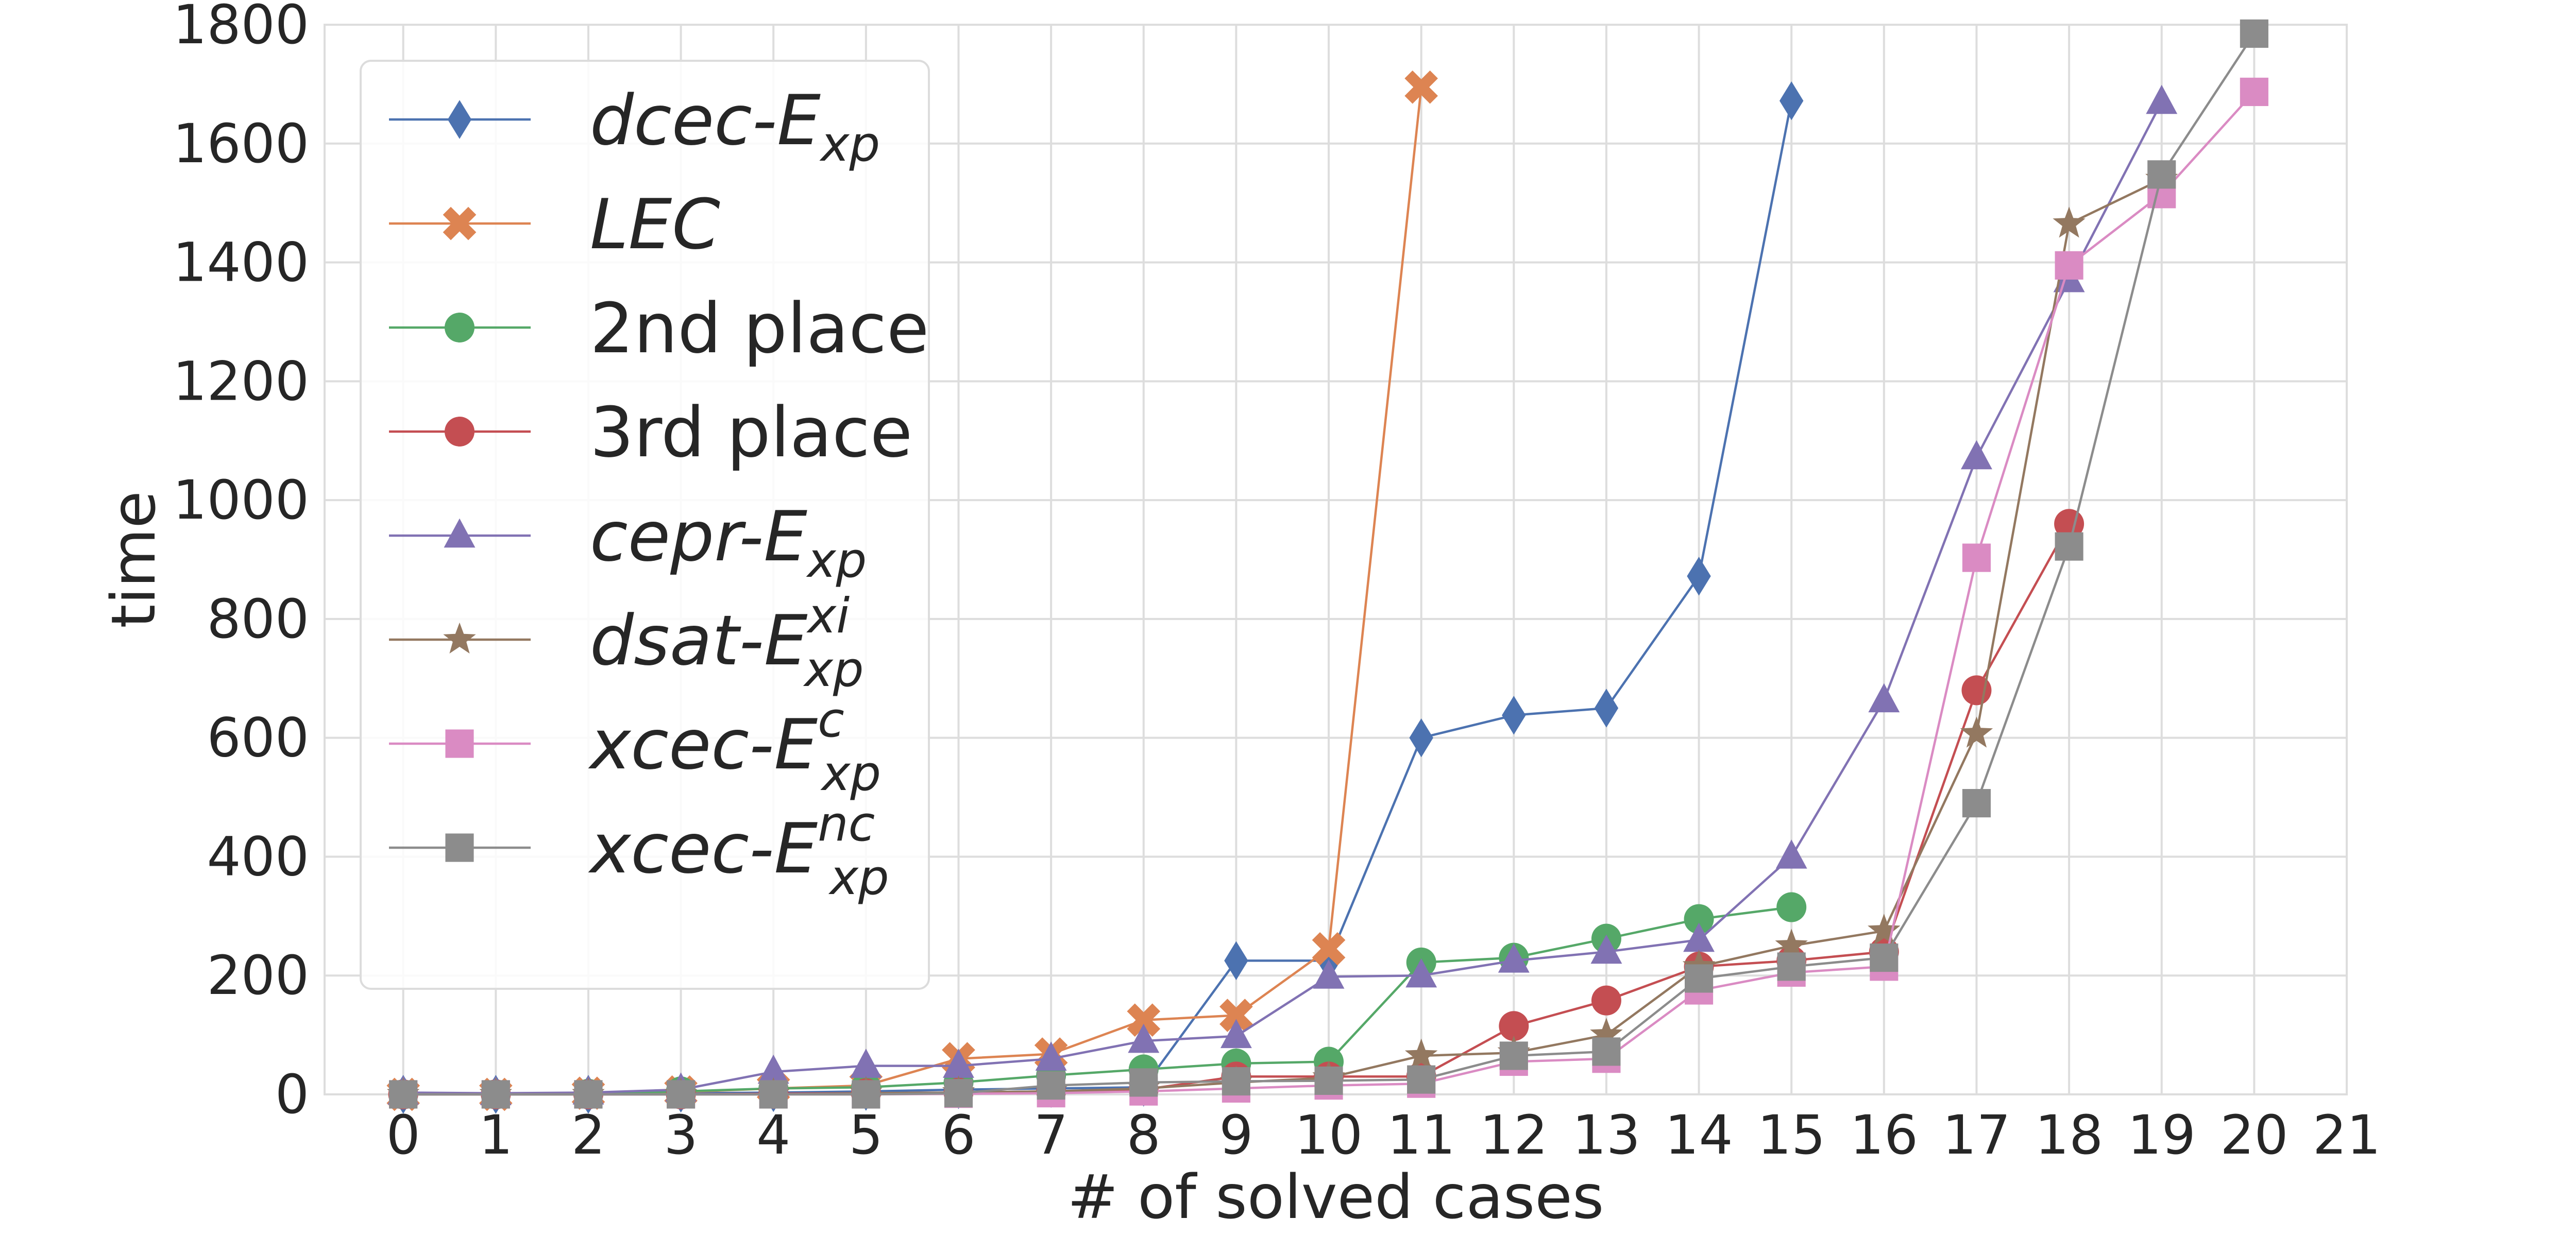  I want to click on x-tick-label: 13, so click(1606, 1135).